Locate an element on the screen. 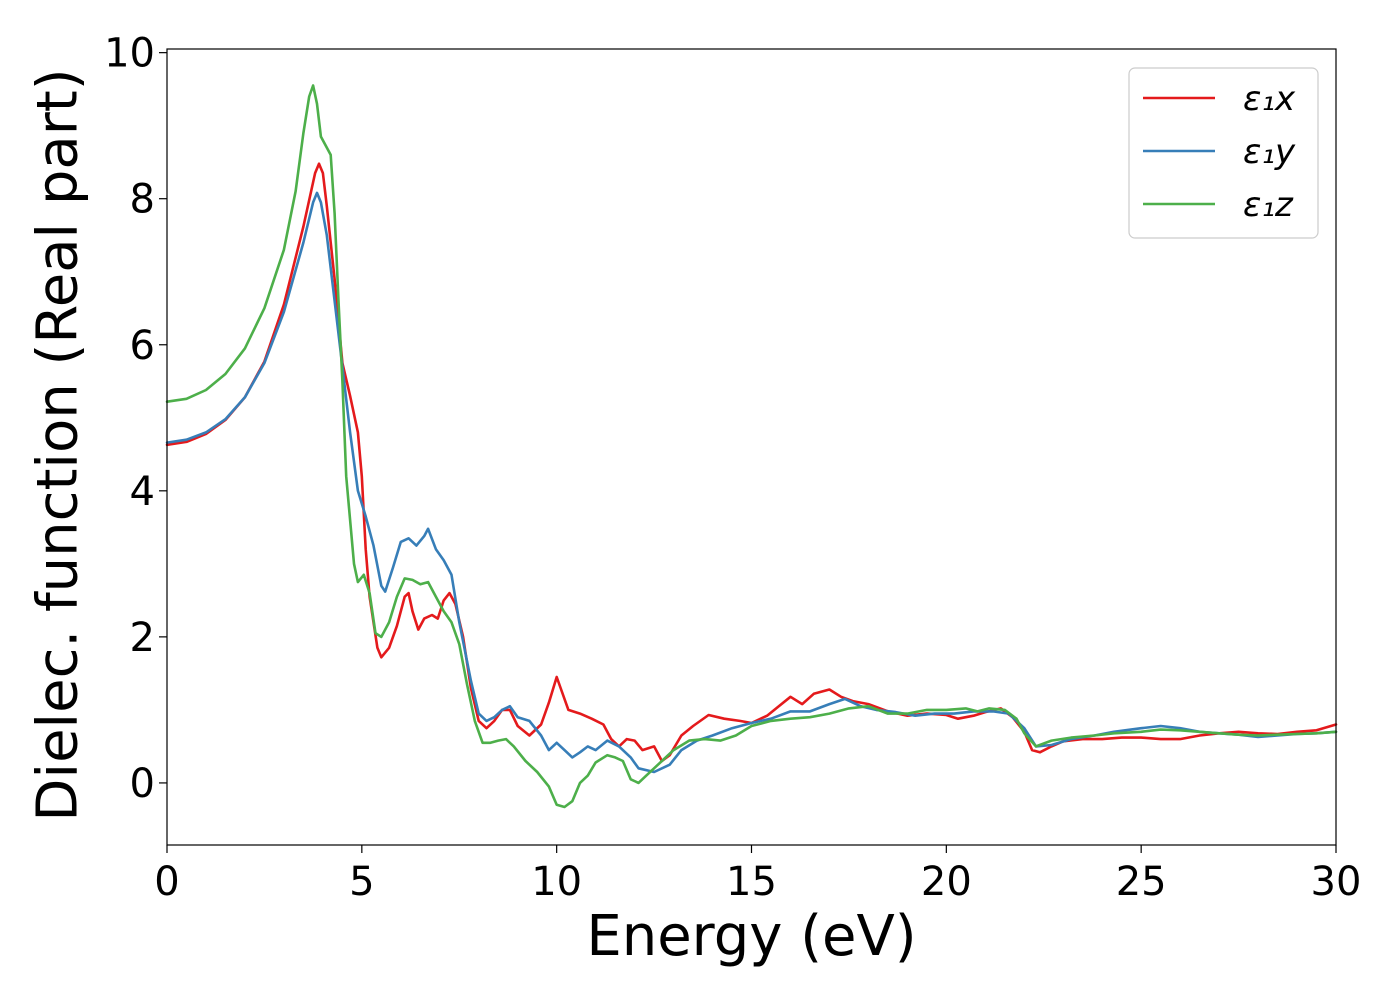 The width and height of the screenshot is (1400, 1000). y-axis-title: Dielec. function (Real part) is located at coordinates (58, 444).